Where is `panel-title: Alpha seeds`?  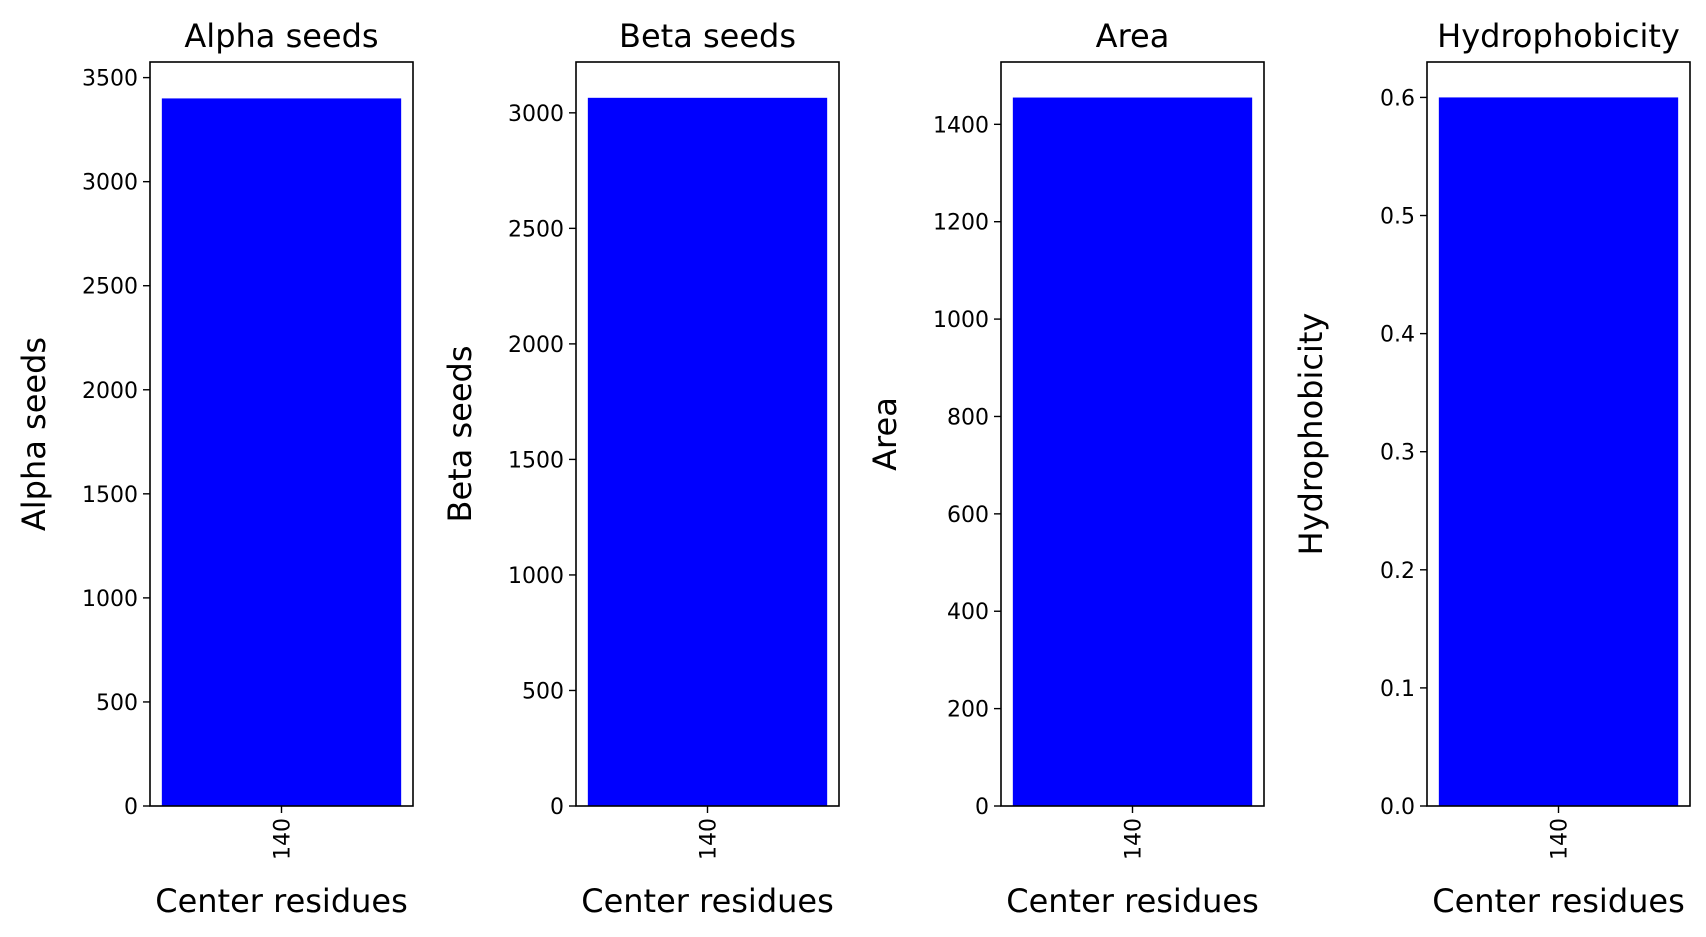 panel-title: Alpha seeds is located at coordinates (281, 36).